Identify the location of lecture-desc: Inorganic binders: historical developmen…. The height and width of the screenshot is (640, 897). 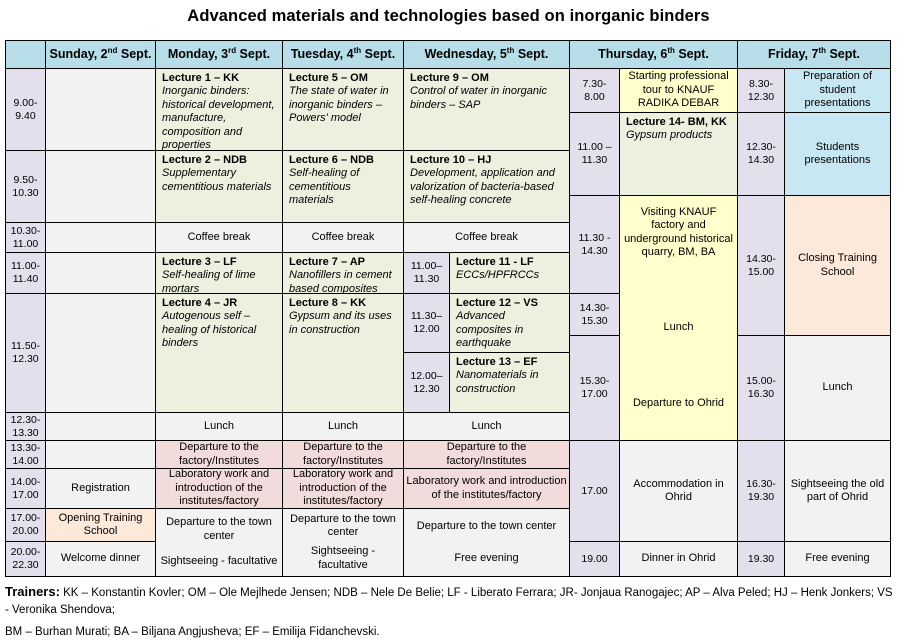
(218, 117).